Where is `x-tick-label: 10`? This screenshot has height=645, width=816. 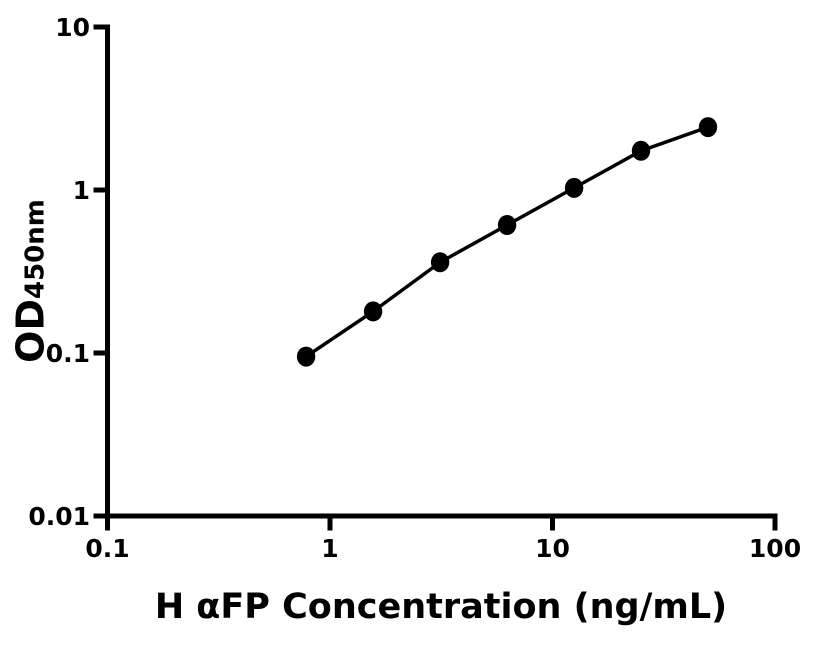
x-tick-label: 10 is located at coordinates (552, 548).